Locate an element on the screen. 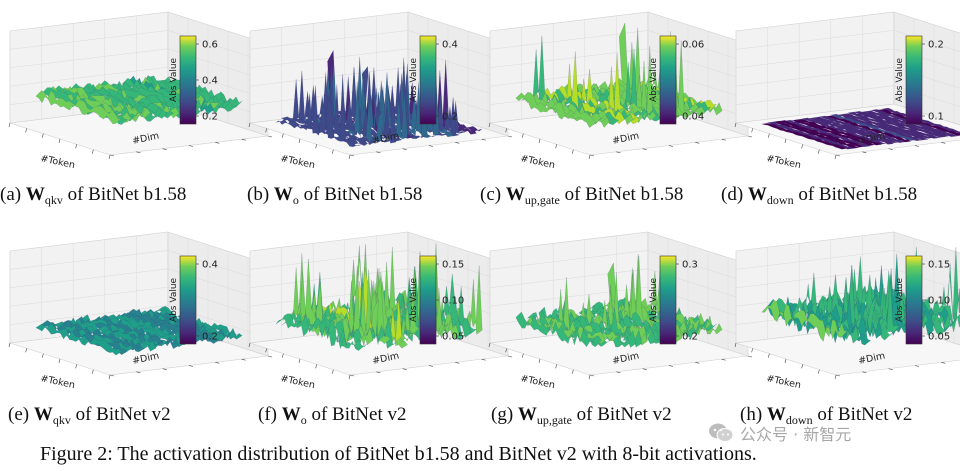 The width and height of the screenshot is (960, 471). caption-d: (d) Wdown of BitNet b1.58 is located at coordinates (819, 195).